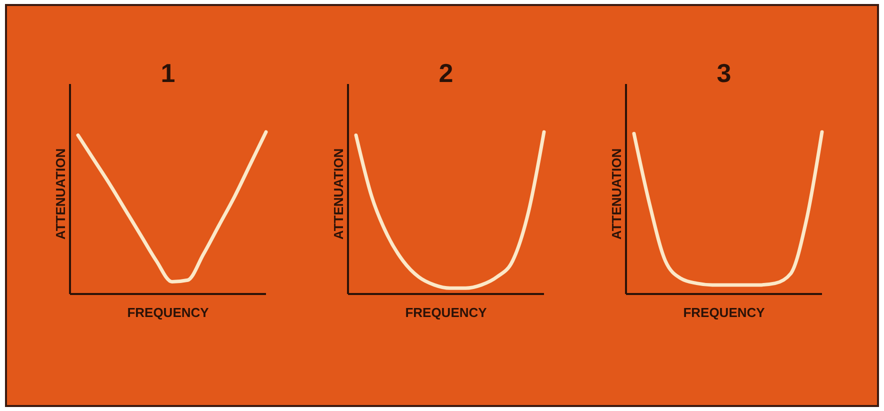 The width and height of the screenshot is (884, 411). Describe the element at coordinates (724, 73) in the screenshot. I see `chart-title: 3` at that location.